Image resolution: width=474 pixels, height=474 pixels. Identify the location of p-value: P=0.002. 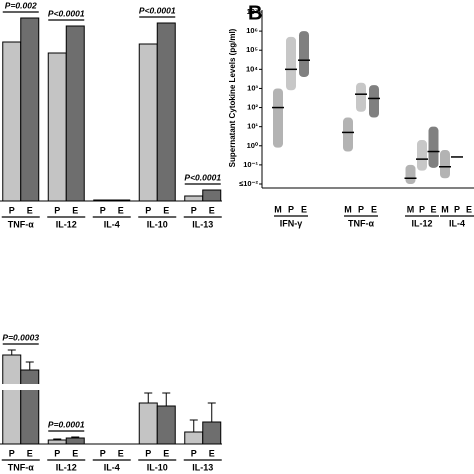
(21, 5).